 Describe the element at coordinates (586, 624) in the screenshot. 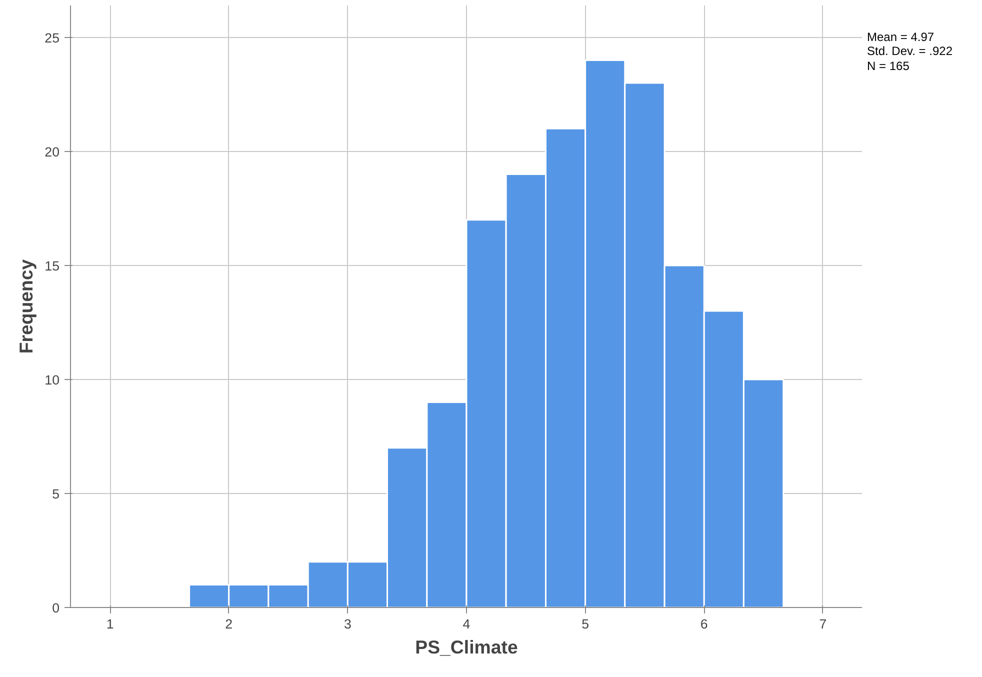

I see `x-tick-label: 5` at that location.